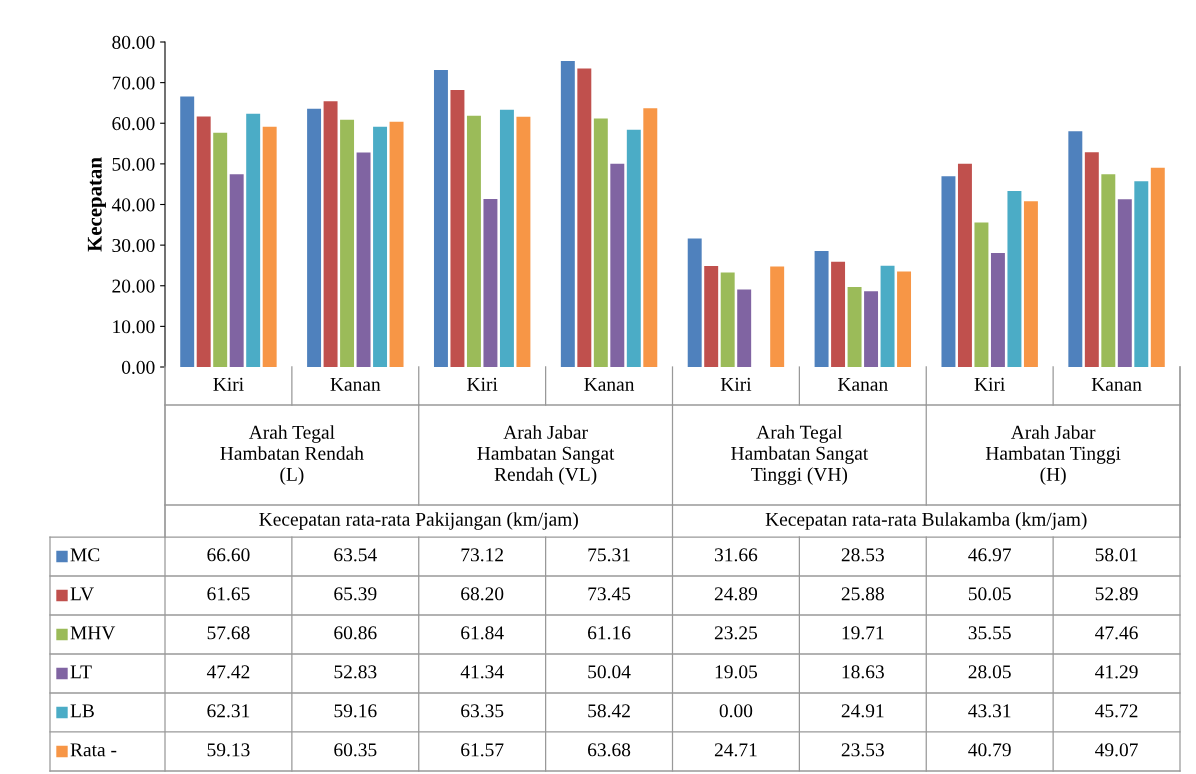  What do you see at coordinates (609, 750) in the screenshot?
I see `data-label: 63.68` at bounding box center [609, 750].